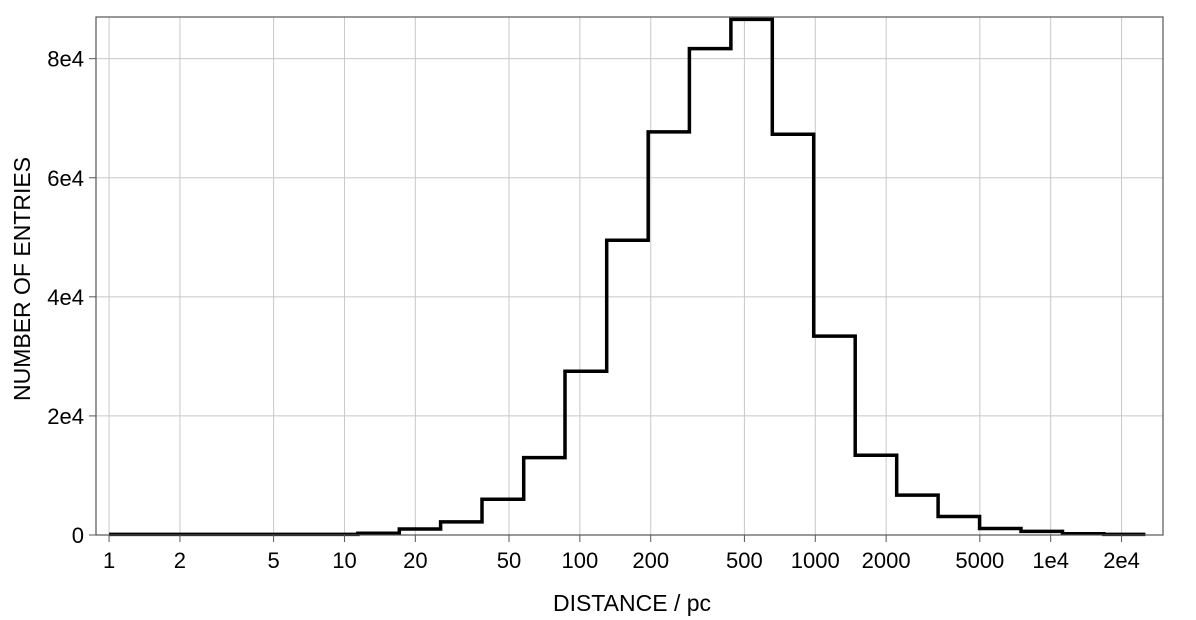 The width and height of the screenshot is (1196, 620). I want to click on x-tick-label: 1, so click(109, 560).